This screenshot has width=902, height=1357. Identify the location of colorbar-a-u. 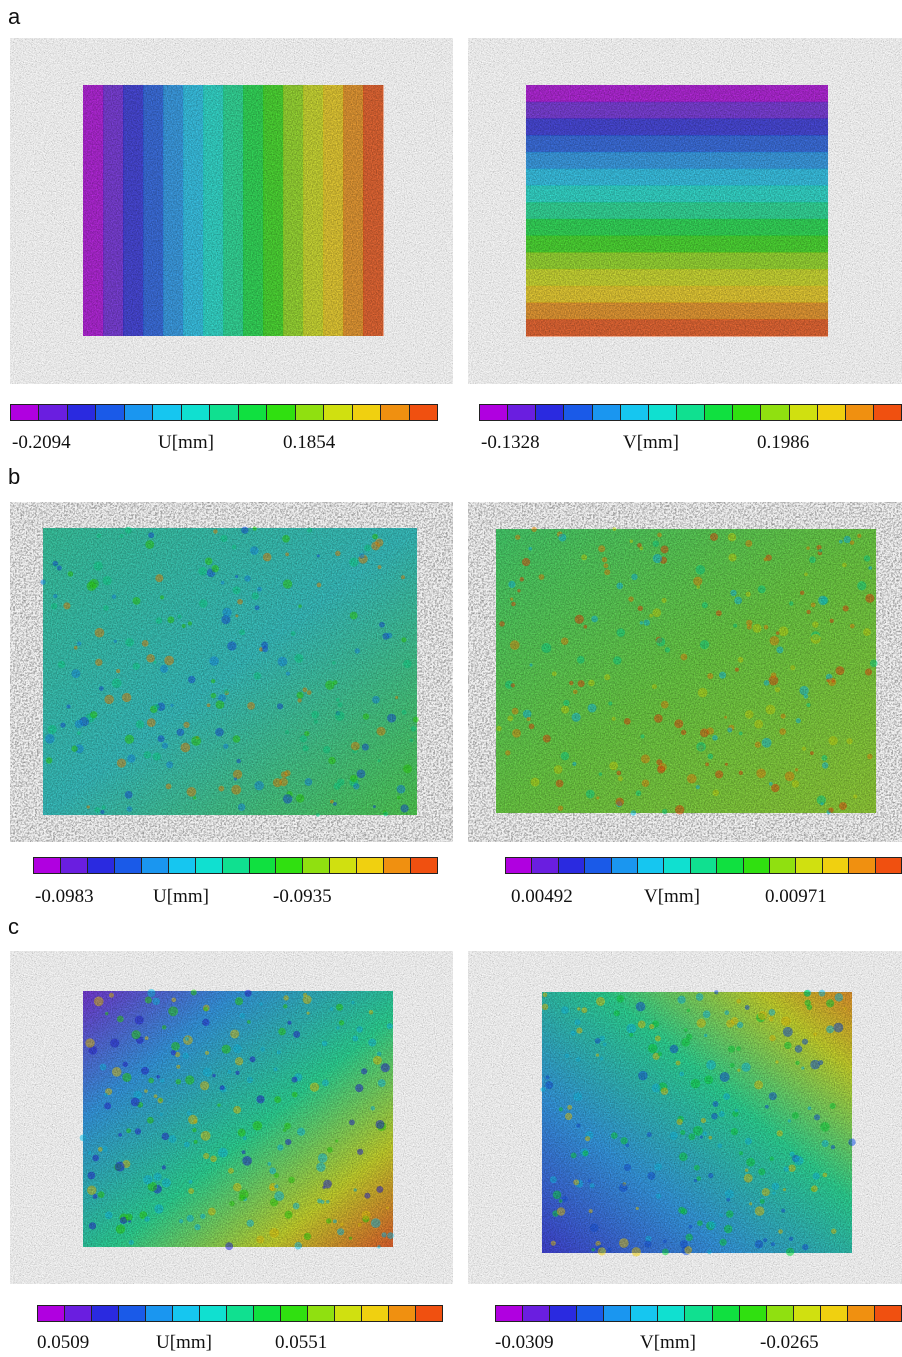
(224, 412).